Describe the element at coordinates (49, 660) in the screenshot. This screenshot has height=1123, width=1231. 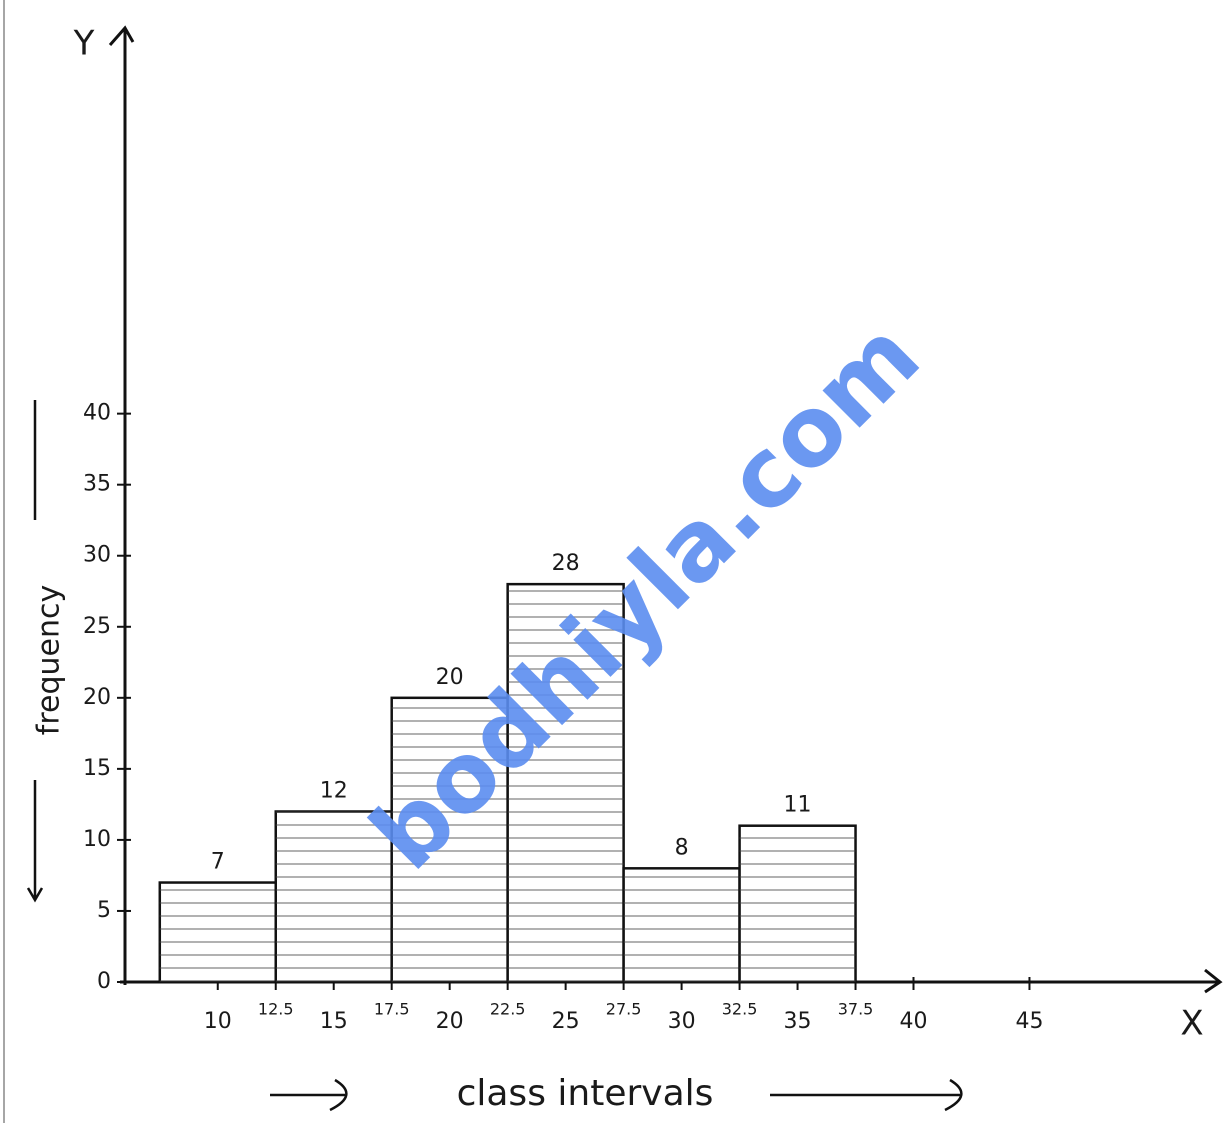
I see `y-axis-label: frequency` at that location.